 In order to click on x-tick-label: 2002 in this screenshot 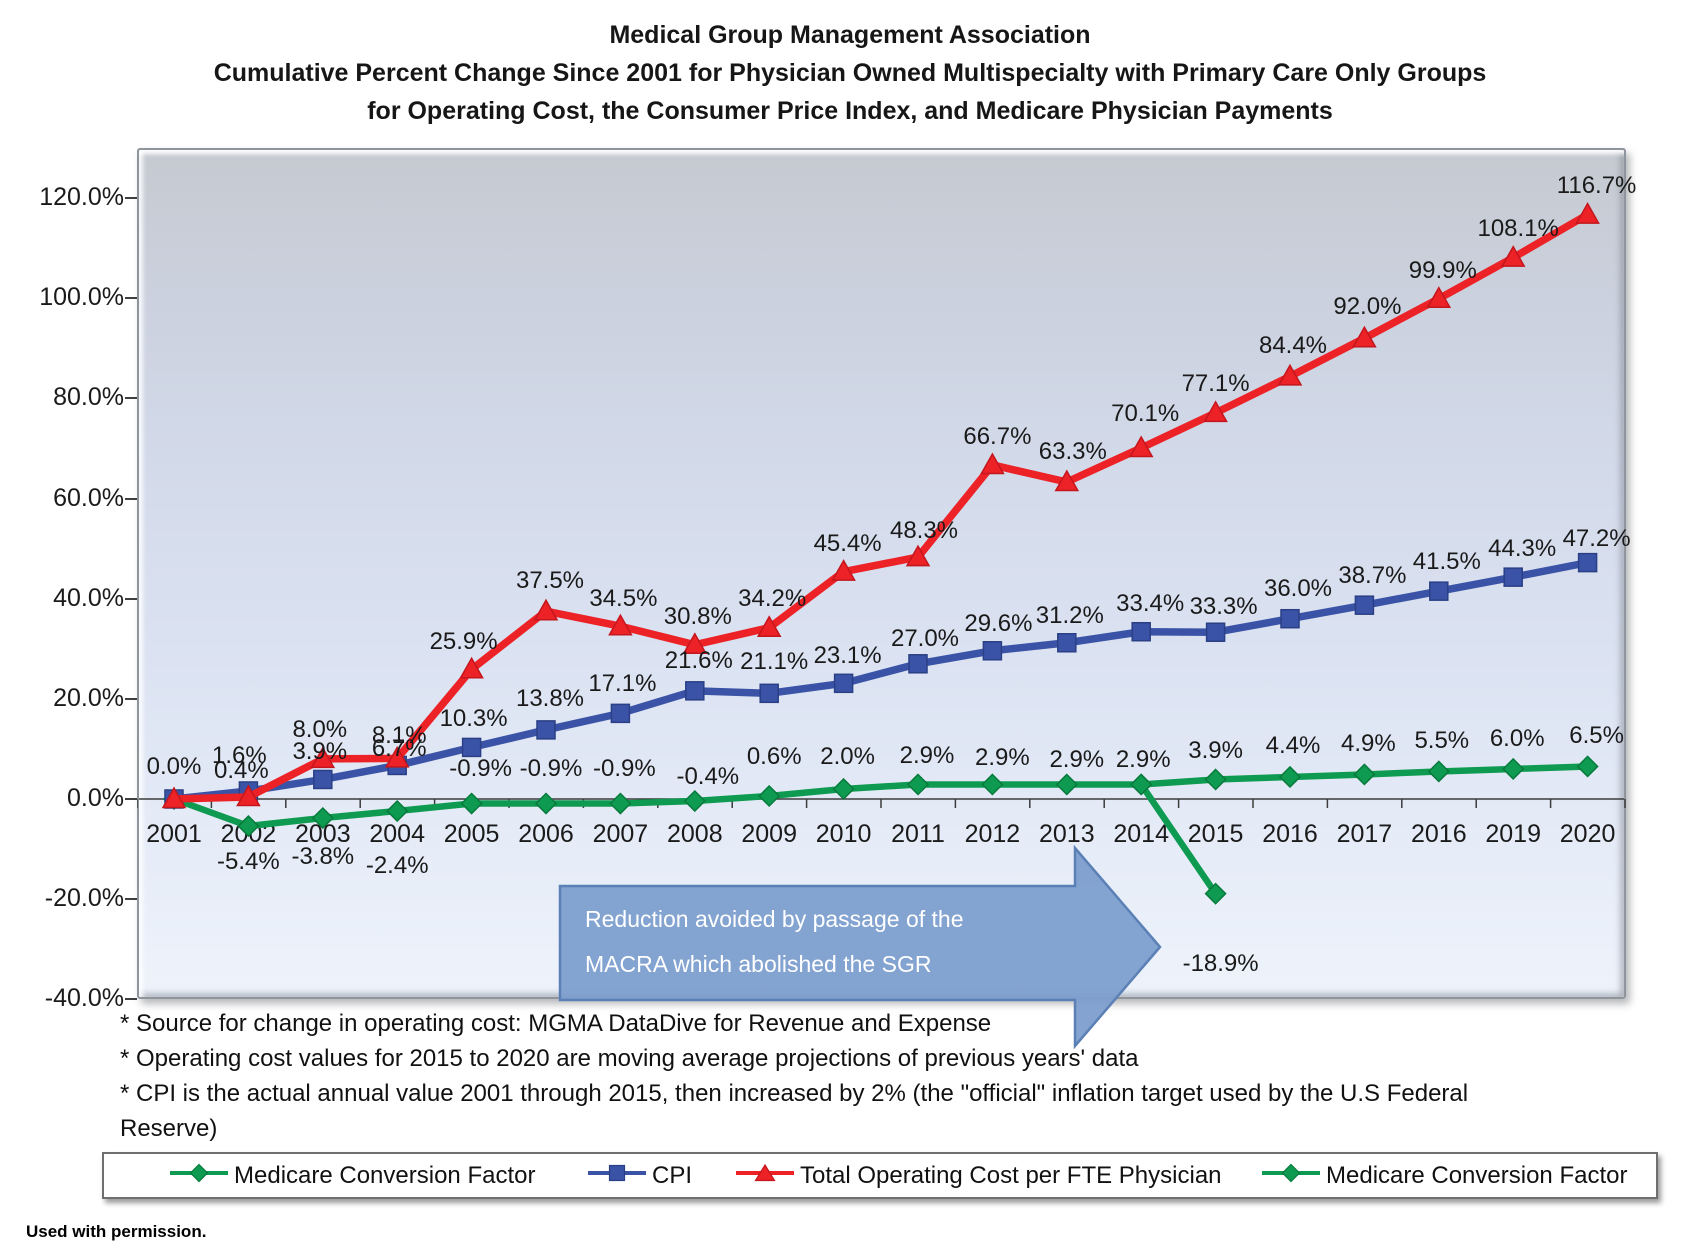, I will do `click(248, 834)`.